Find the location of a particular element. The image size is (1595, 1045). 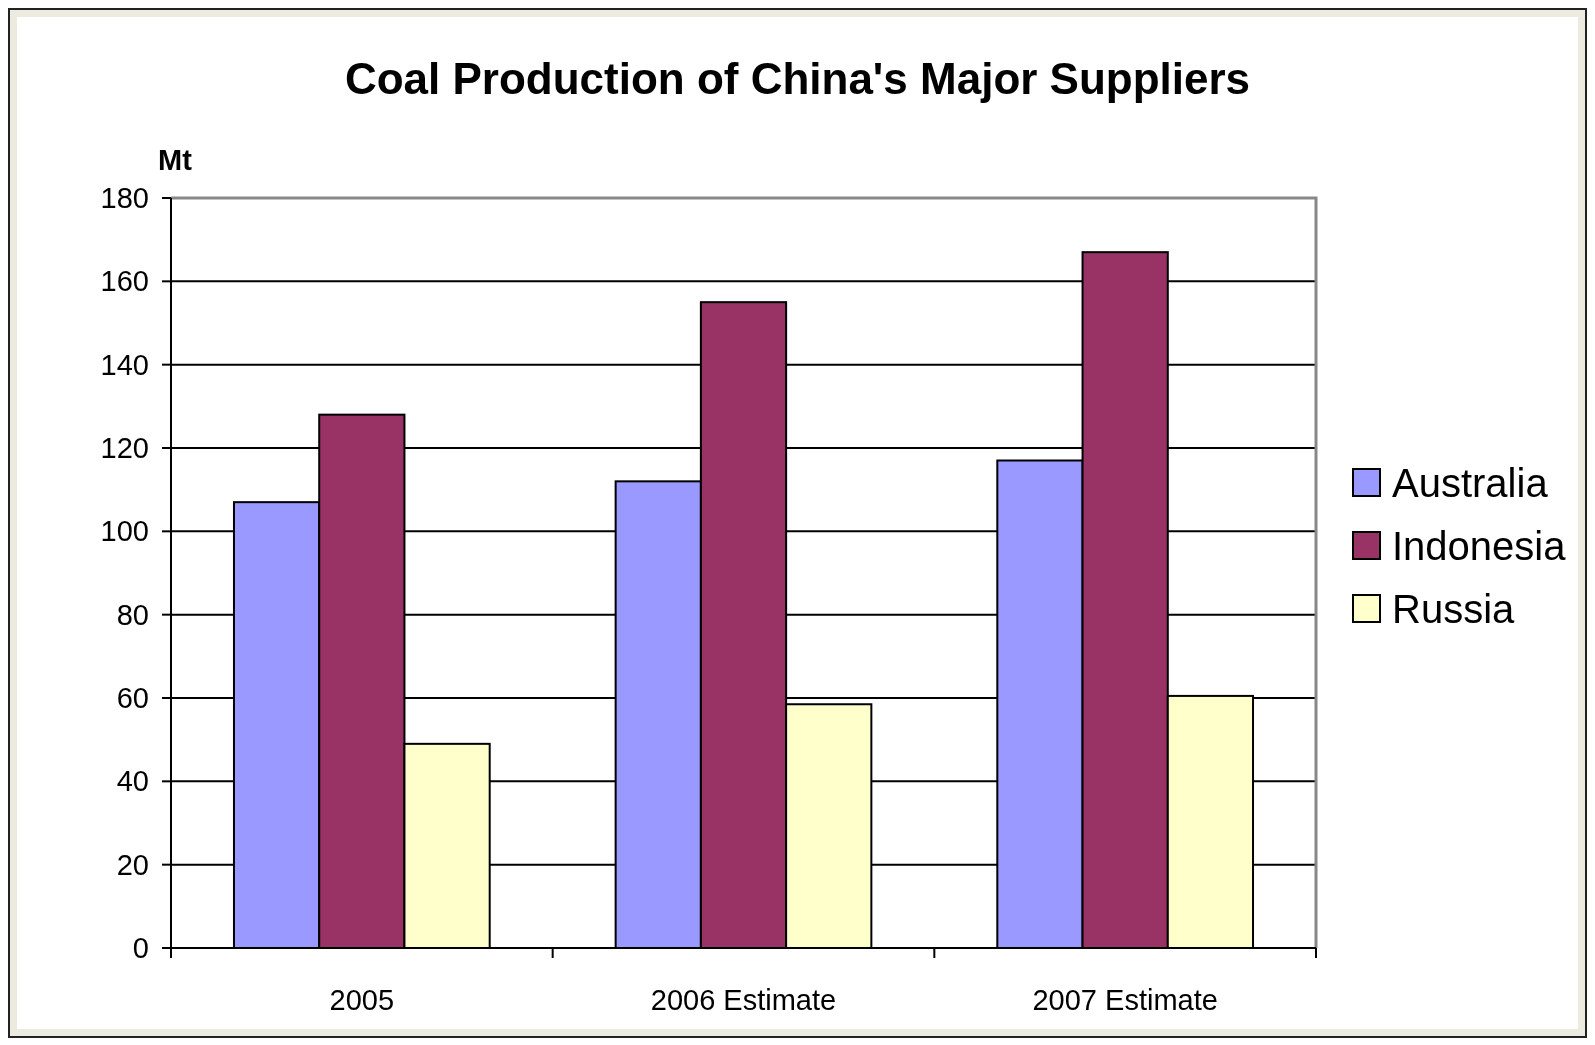

y-tick-label: 0 is located at coordinates (140, 948).